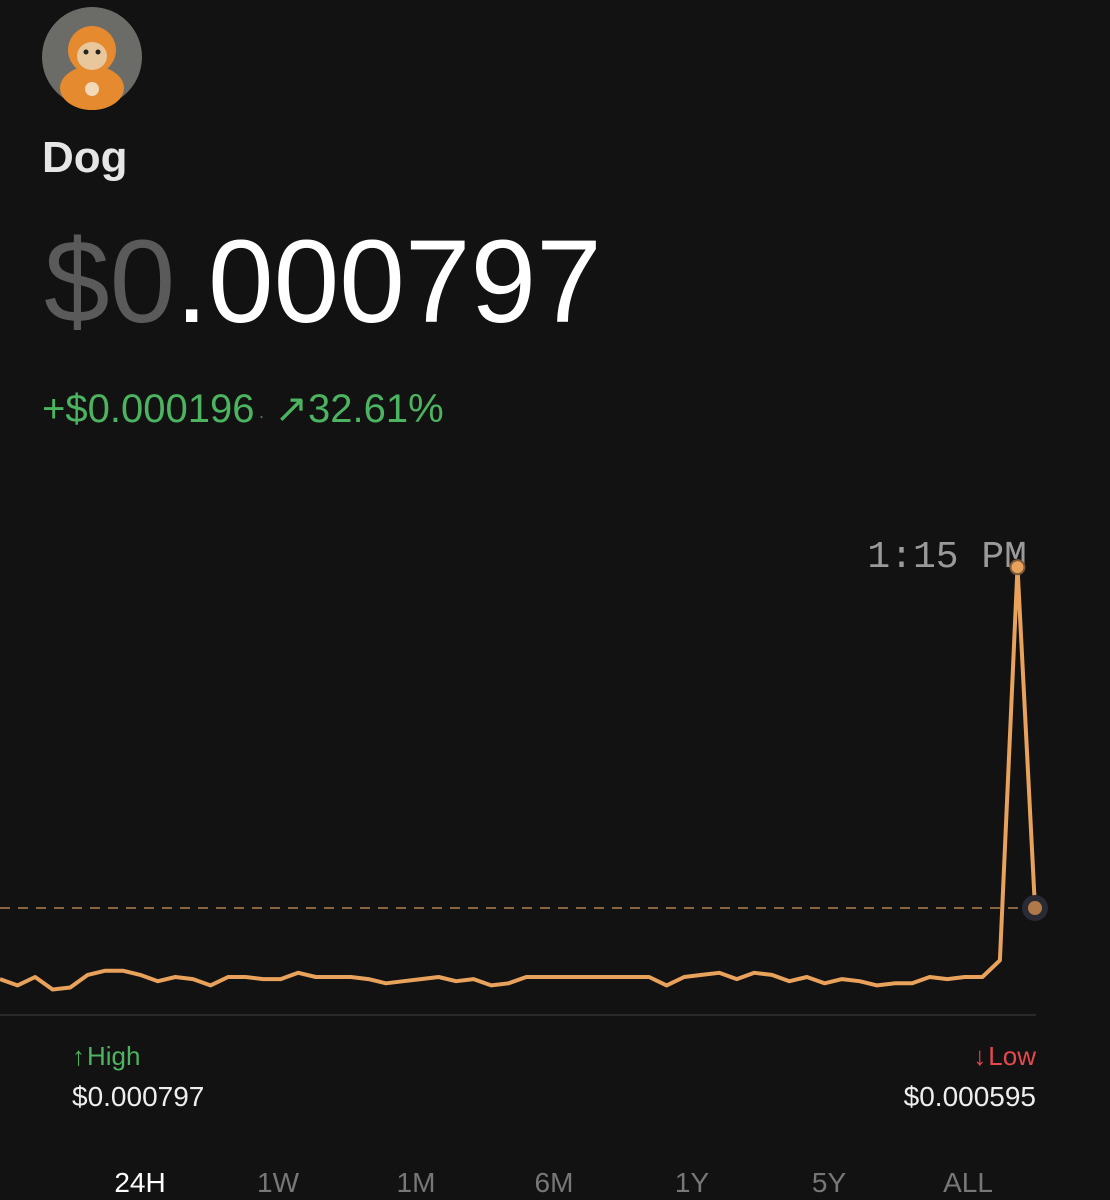 Image resolution: width=1110 pixels, height=1200 pixels. What do you see at coordinates (113, 1056) in the screenshot?
I see `high-text: High` at bounding box center [113, 1056].